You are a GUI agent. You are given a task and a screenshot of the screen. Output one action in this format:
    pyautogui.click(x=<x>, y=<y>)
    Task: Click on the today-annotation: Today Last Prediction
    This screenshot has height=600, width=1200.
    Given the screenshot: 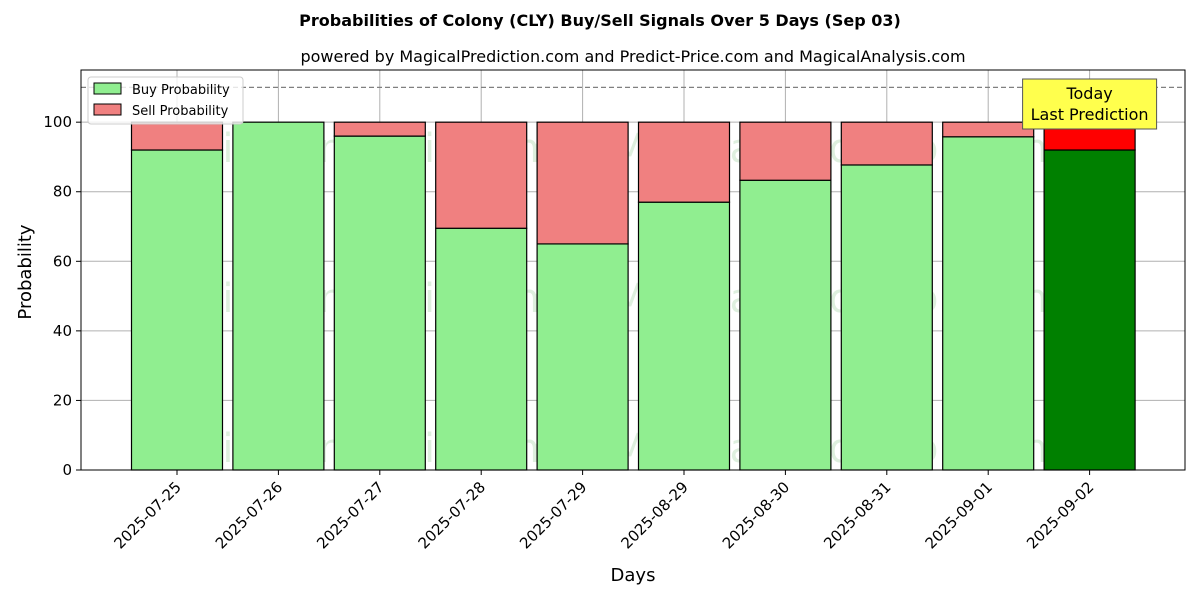 What is the action you would take?
    pyautogui.click(x=1090, y=104)
    